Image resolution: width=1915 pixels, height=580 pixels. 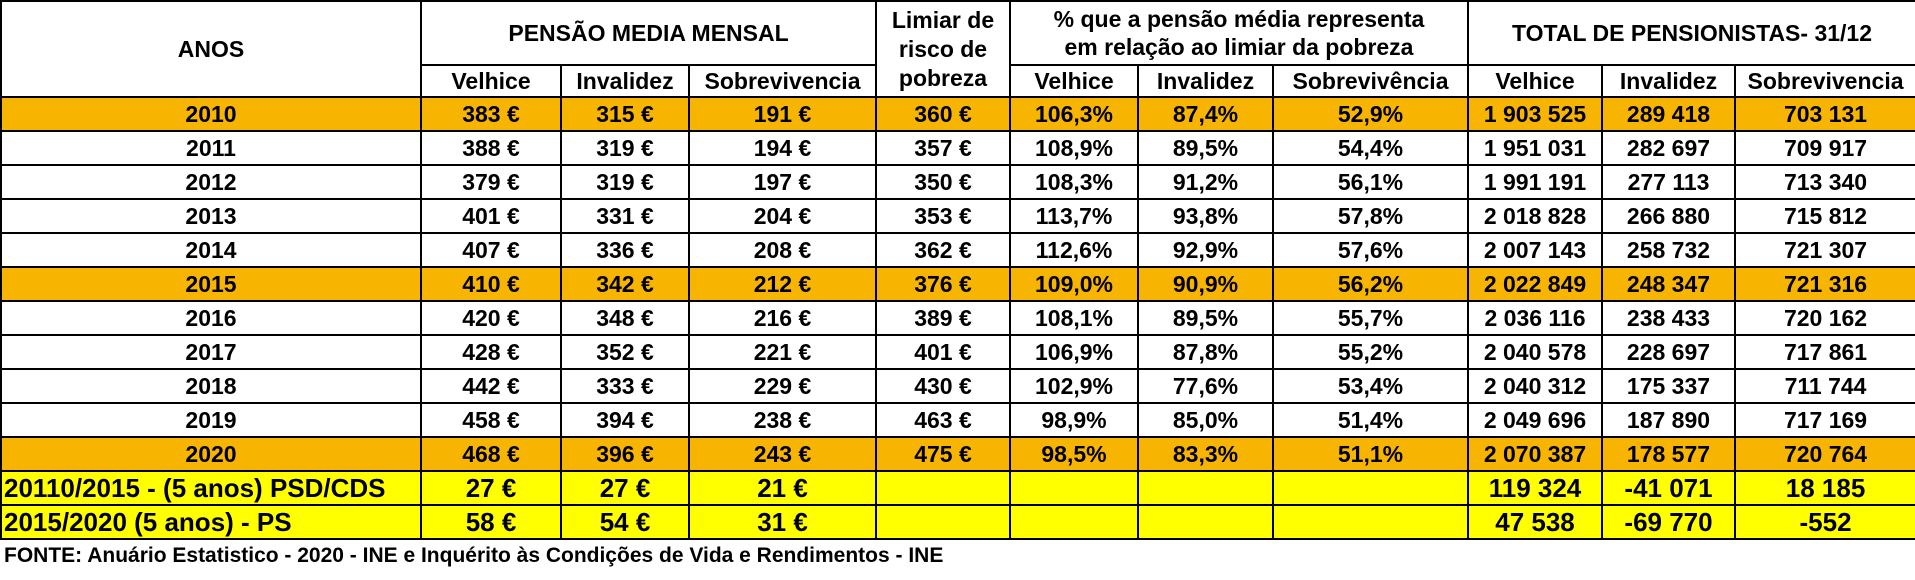 What do you see at coordinates (1074, 386) in the screenshot?
I see `pct-velhice-cell: 102,9%` at bounding box center [1074, 386].